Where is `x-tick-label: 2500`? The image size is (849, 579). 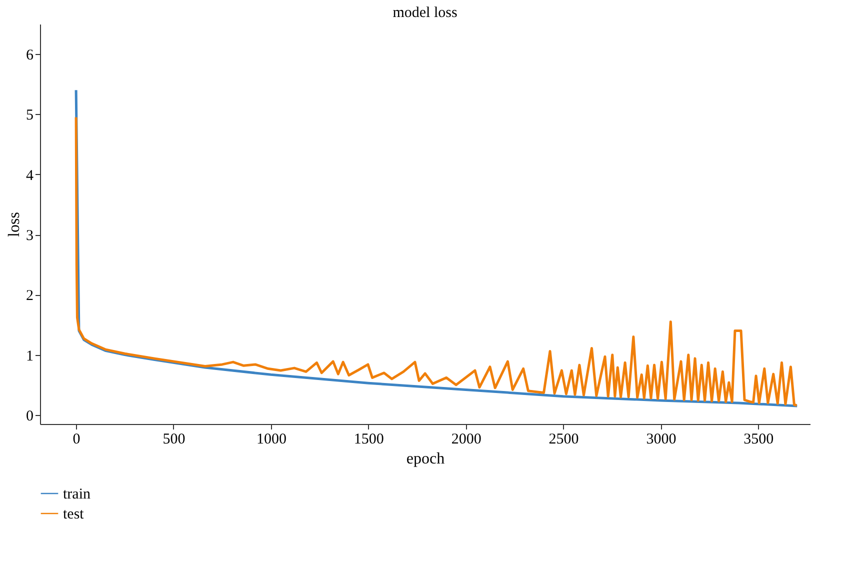
x-tick-label: 2500 is located at coordinates (563, 440).